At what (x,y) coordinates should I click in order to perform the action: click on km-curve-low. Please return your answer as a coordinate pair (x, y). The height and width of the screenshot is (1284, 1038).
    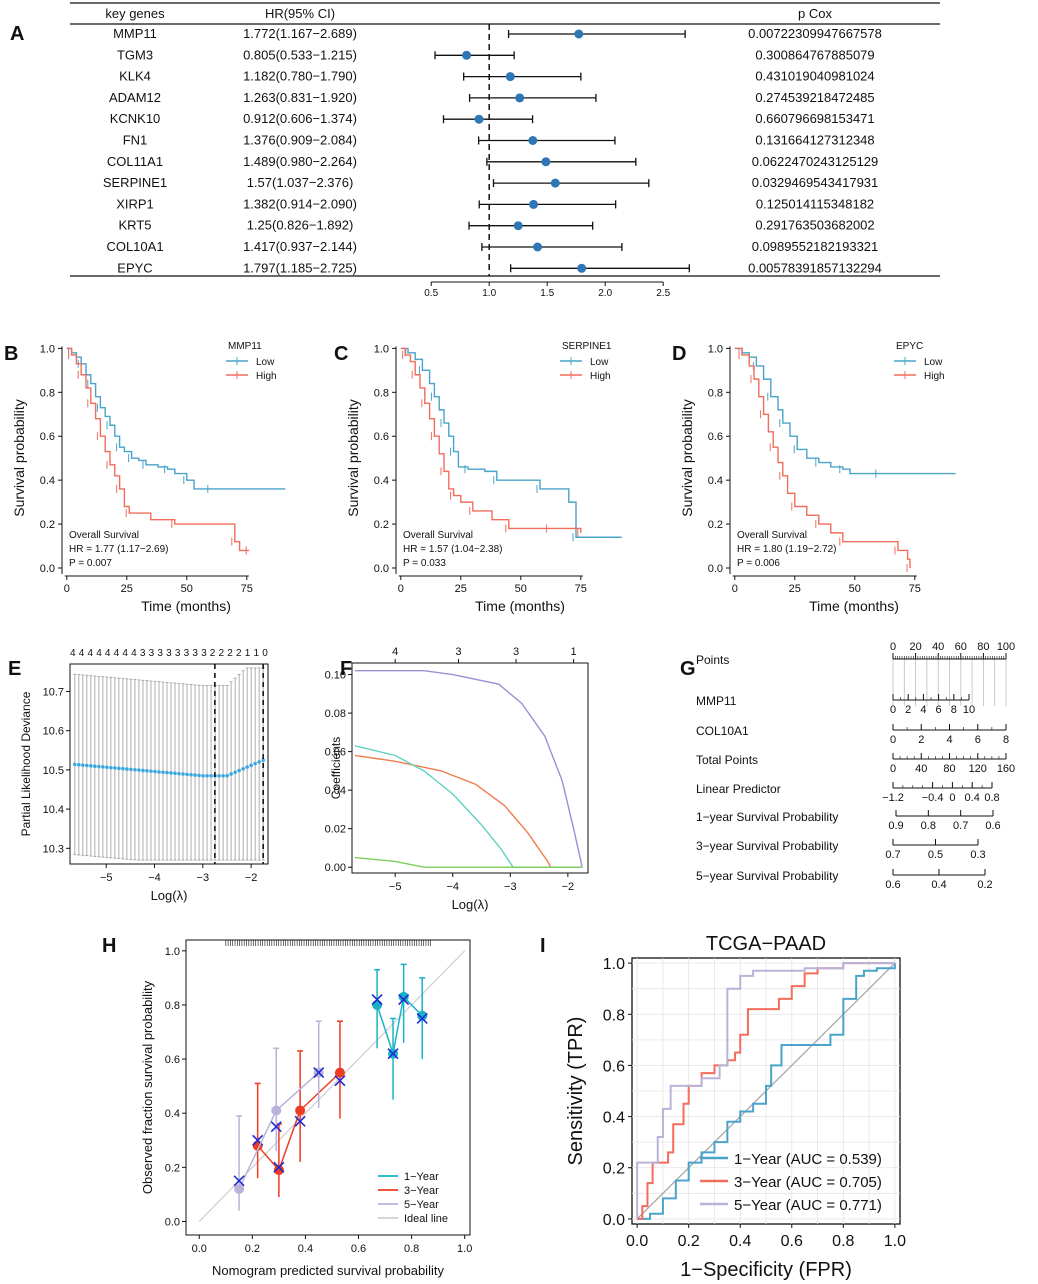
    Looking at the image, I should click on (511, 442).